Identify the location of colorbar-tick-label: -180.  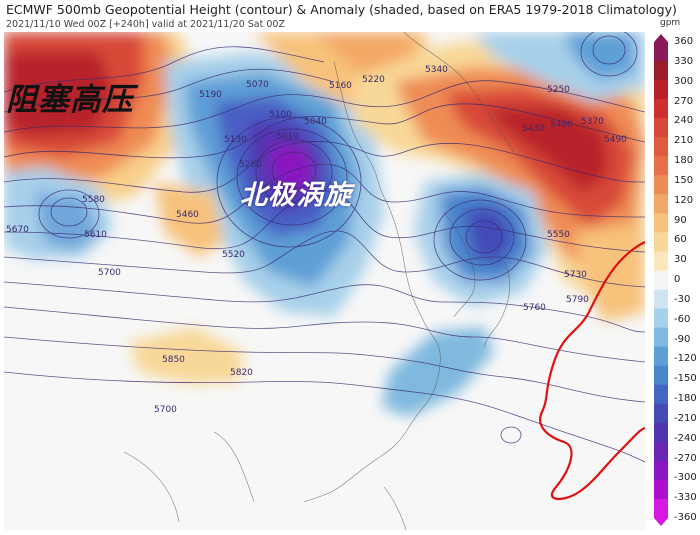
(685, 398).